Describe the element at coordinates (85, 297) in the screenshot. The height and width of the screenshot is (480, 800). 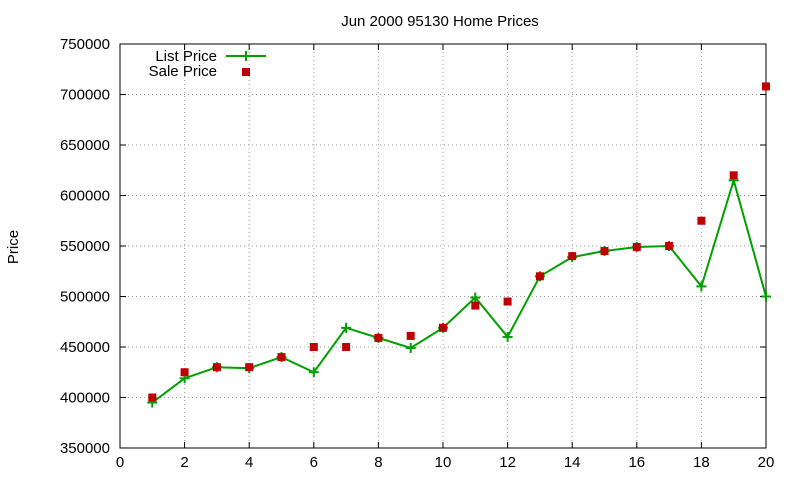
I see `y-tick-label: 500000` at that location.